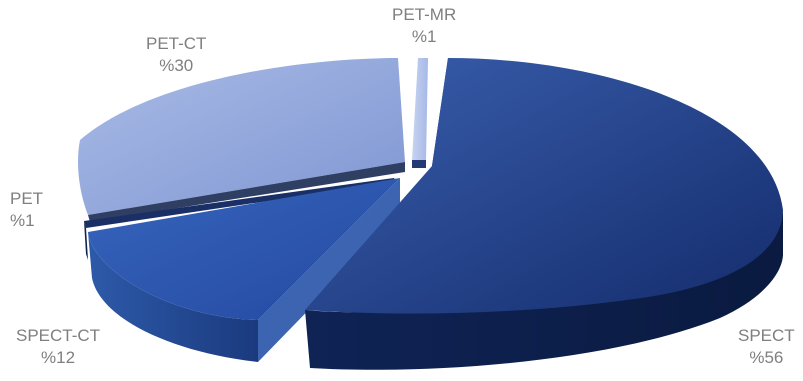 This screenshot has height=381, width=803. Describe the element at coordinates (86, 240) in the screenshot. I see `slice-pet-side` at that location.